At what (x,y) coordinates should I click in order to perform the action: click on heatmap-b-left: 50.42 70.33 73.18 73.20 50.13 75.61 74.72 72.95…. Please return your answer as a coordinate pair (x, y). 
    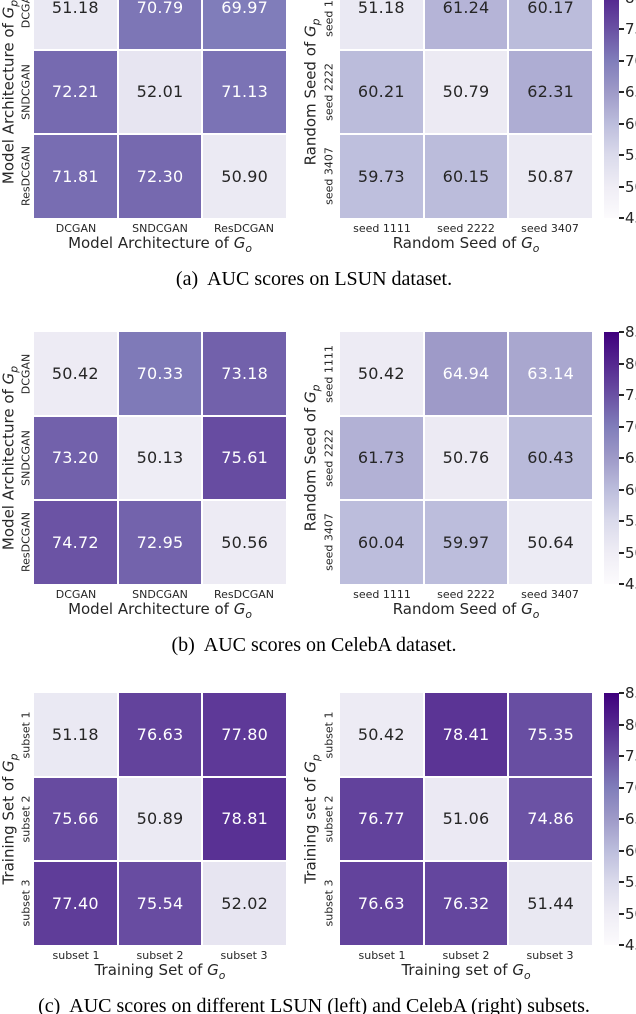
    Looking at the image, I should click on (160, 458).